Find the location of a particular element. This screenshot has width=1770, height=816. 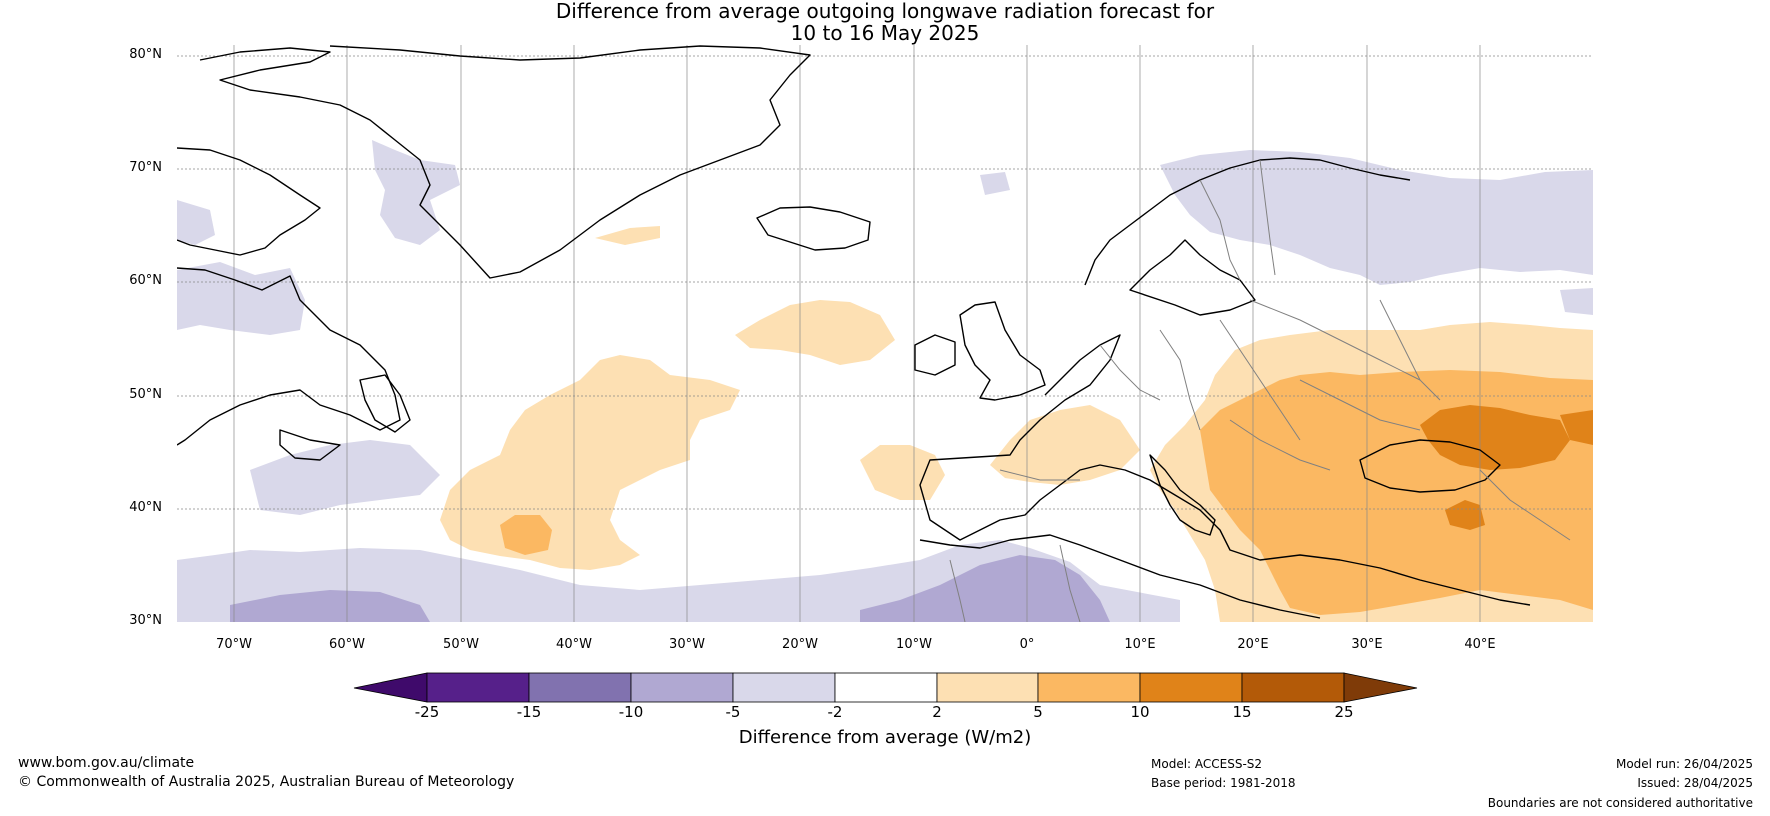

lat-label: 30°N is located at coordinates (145, 620).